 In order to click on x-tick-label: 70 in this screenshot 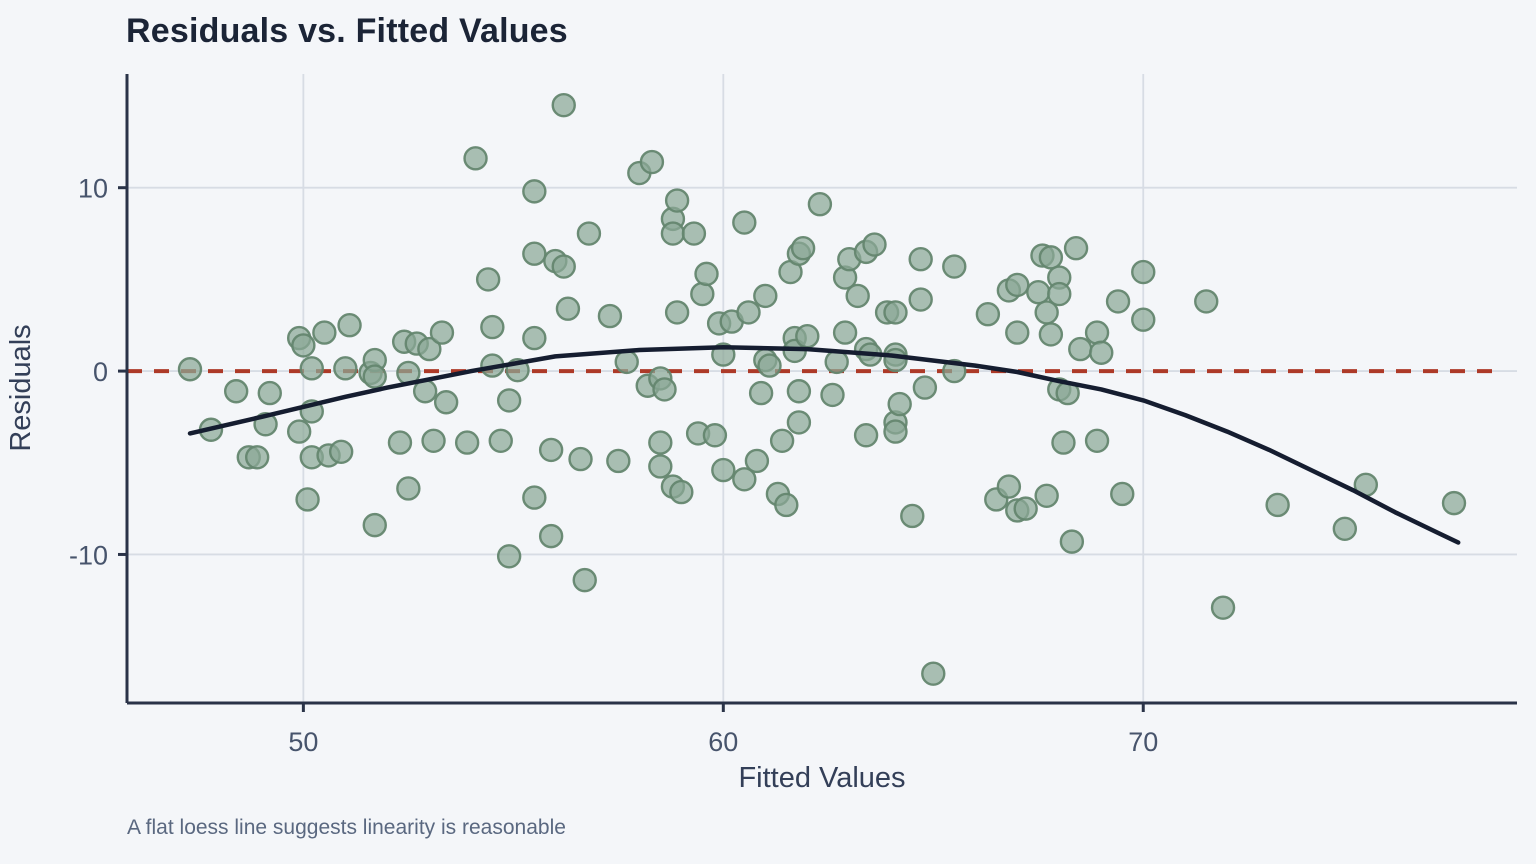, I will do `click(1143, 742)`.